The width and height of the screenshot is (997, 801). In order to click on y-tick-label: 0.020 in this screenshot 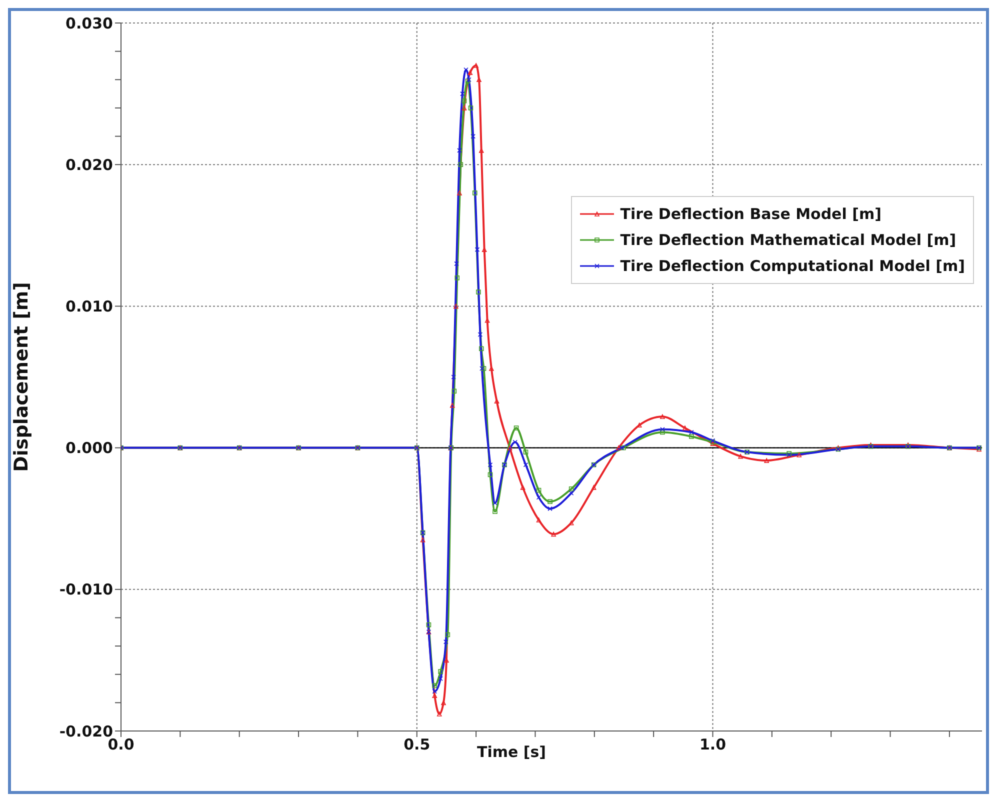, I will do `click(89, 165)`.